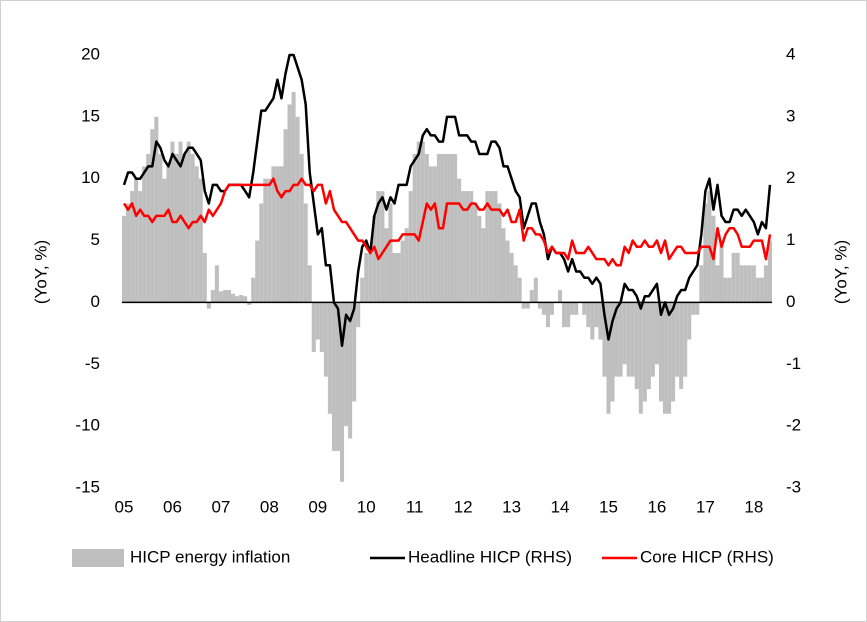 The image size is (867, 622). I want to click on x-tick-label: 14, so click(560, 506).